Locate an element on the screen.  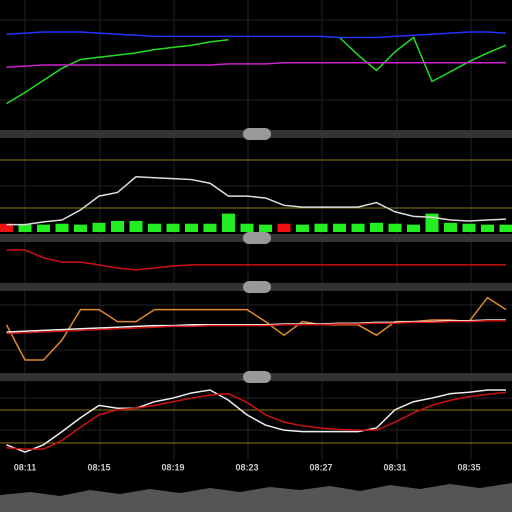
x-tick-label: 08:23 is located at coordinates (246, 467).